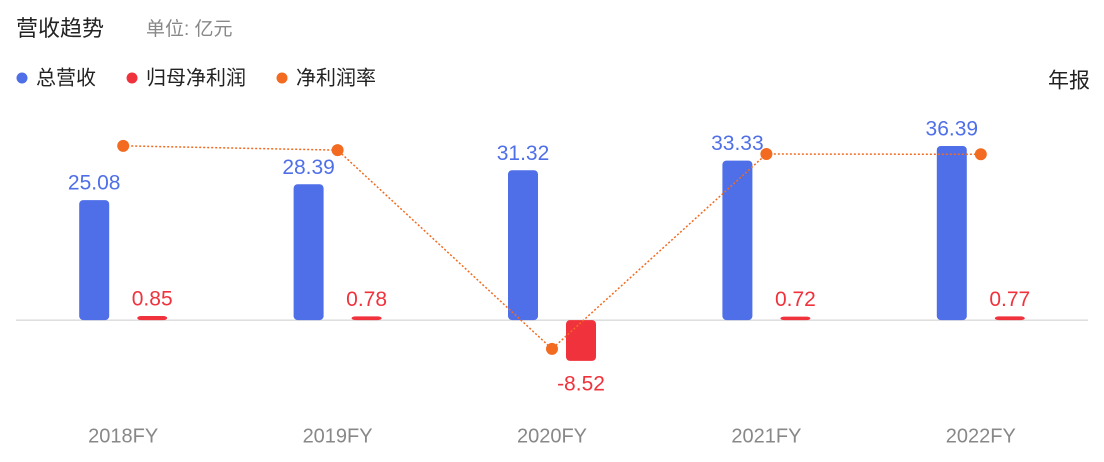 This screenshot has height=462, width=1104. I want to click on value-label: 0.78, so click(366, 299).